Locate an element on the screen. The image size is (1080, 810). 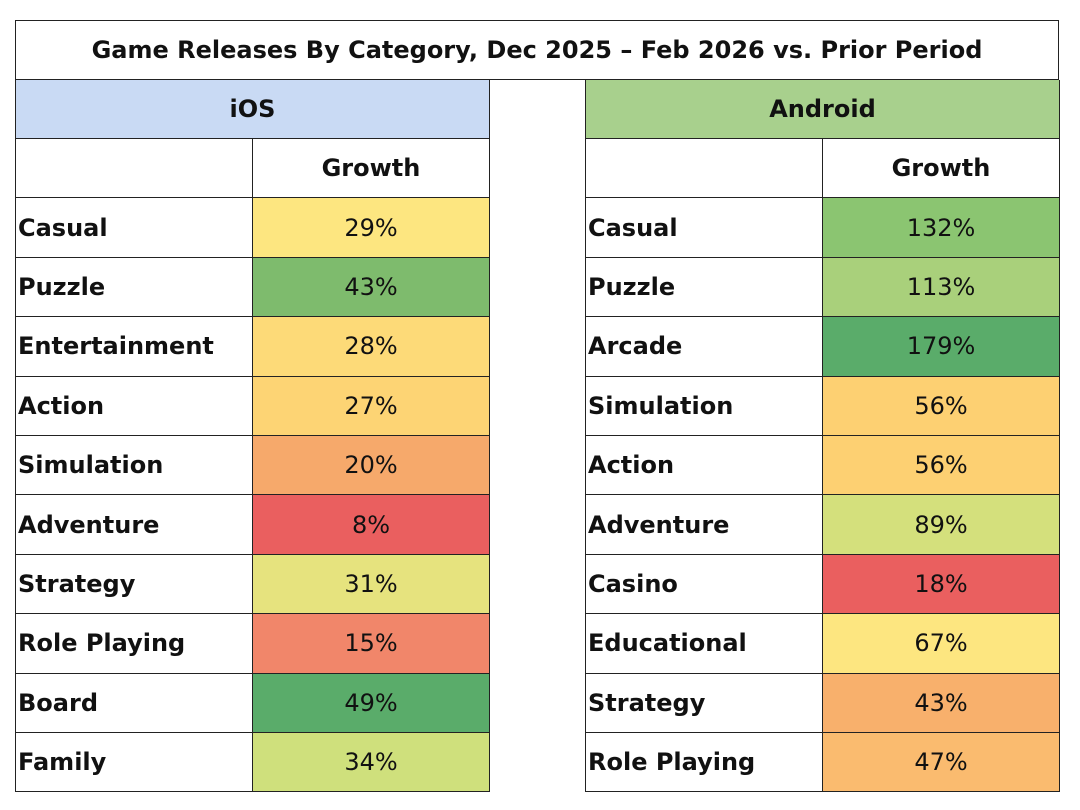
android-table-row: Role Playing 47% is located at coordinates (822, 762).